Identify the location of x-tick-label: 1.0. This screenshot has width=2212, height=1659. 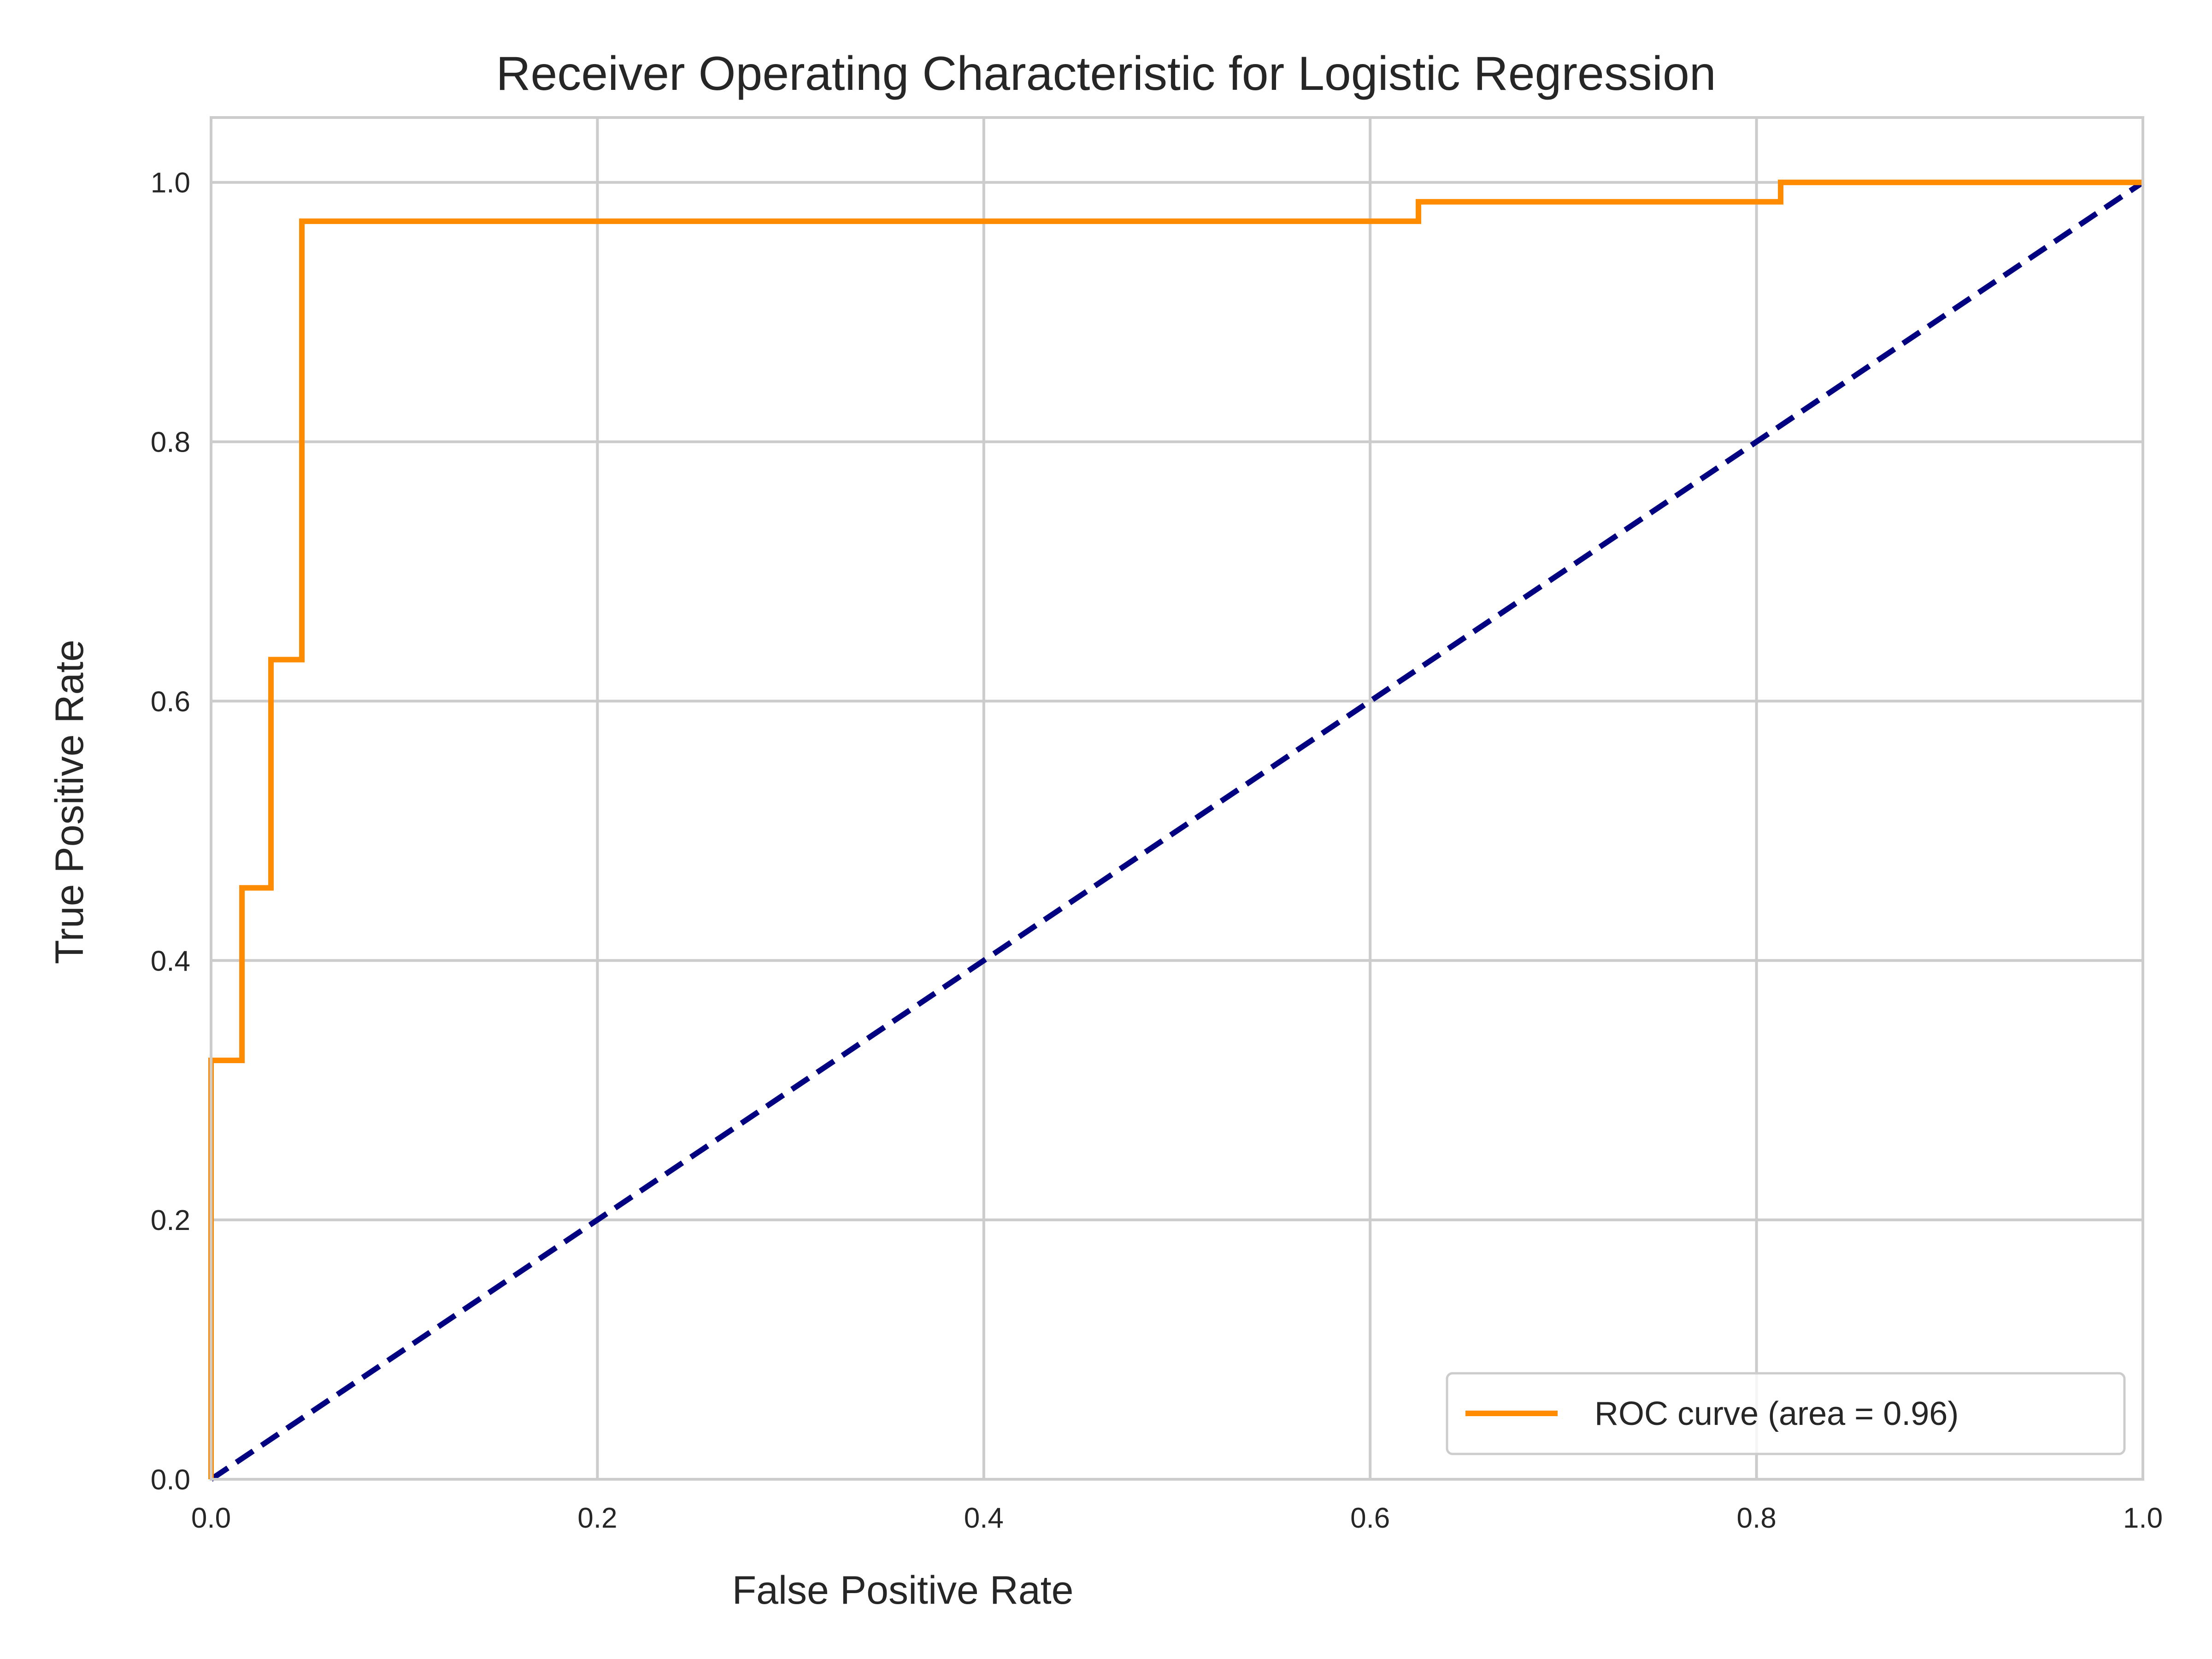
(2143, 1518).